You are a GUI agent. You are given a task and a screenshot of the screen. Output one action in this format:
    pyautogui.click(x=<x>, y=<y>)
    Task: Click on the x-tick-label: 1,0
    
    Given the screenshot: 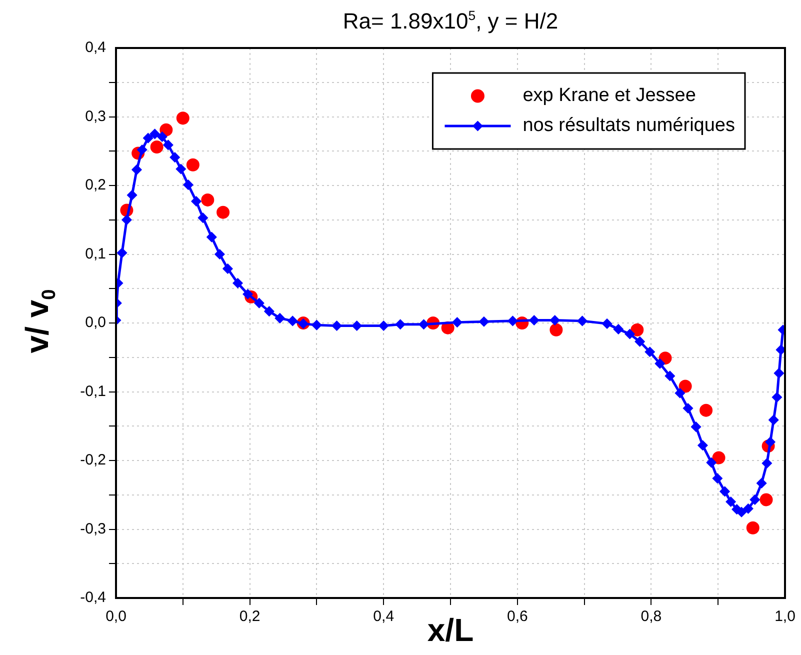 What is the action you would take?
    pyautogui.click(x=785, y=617)
    